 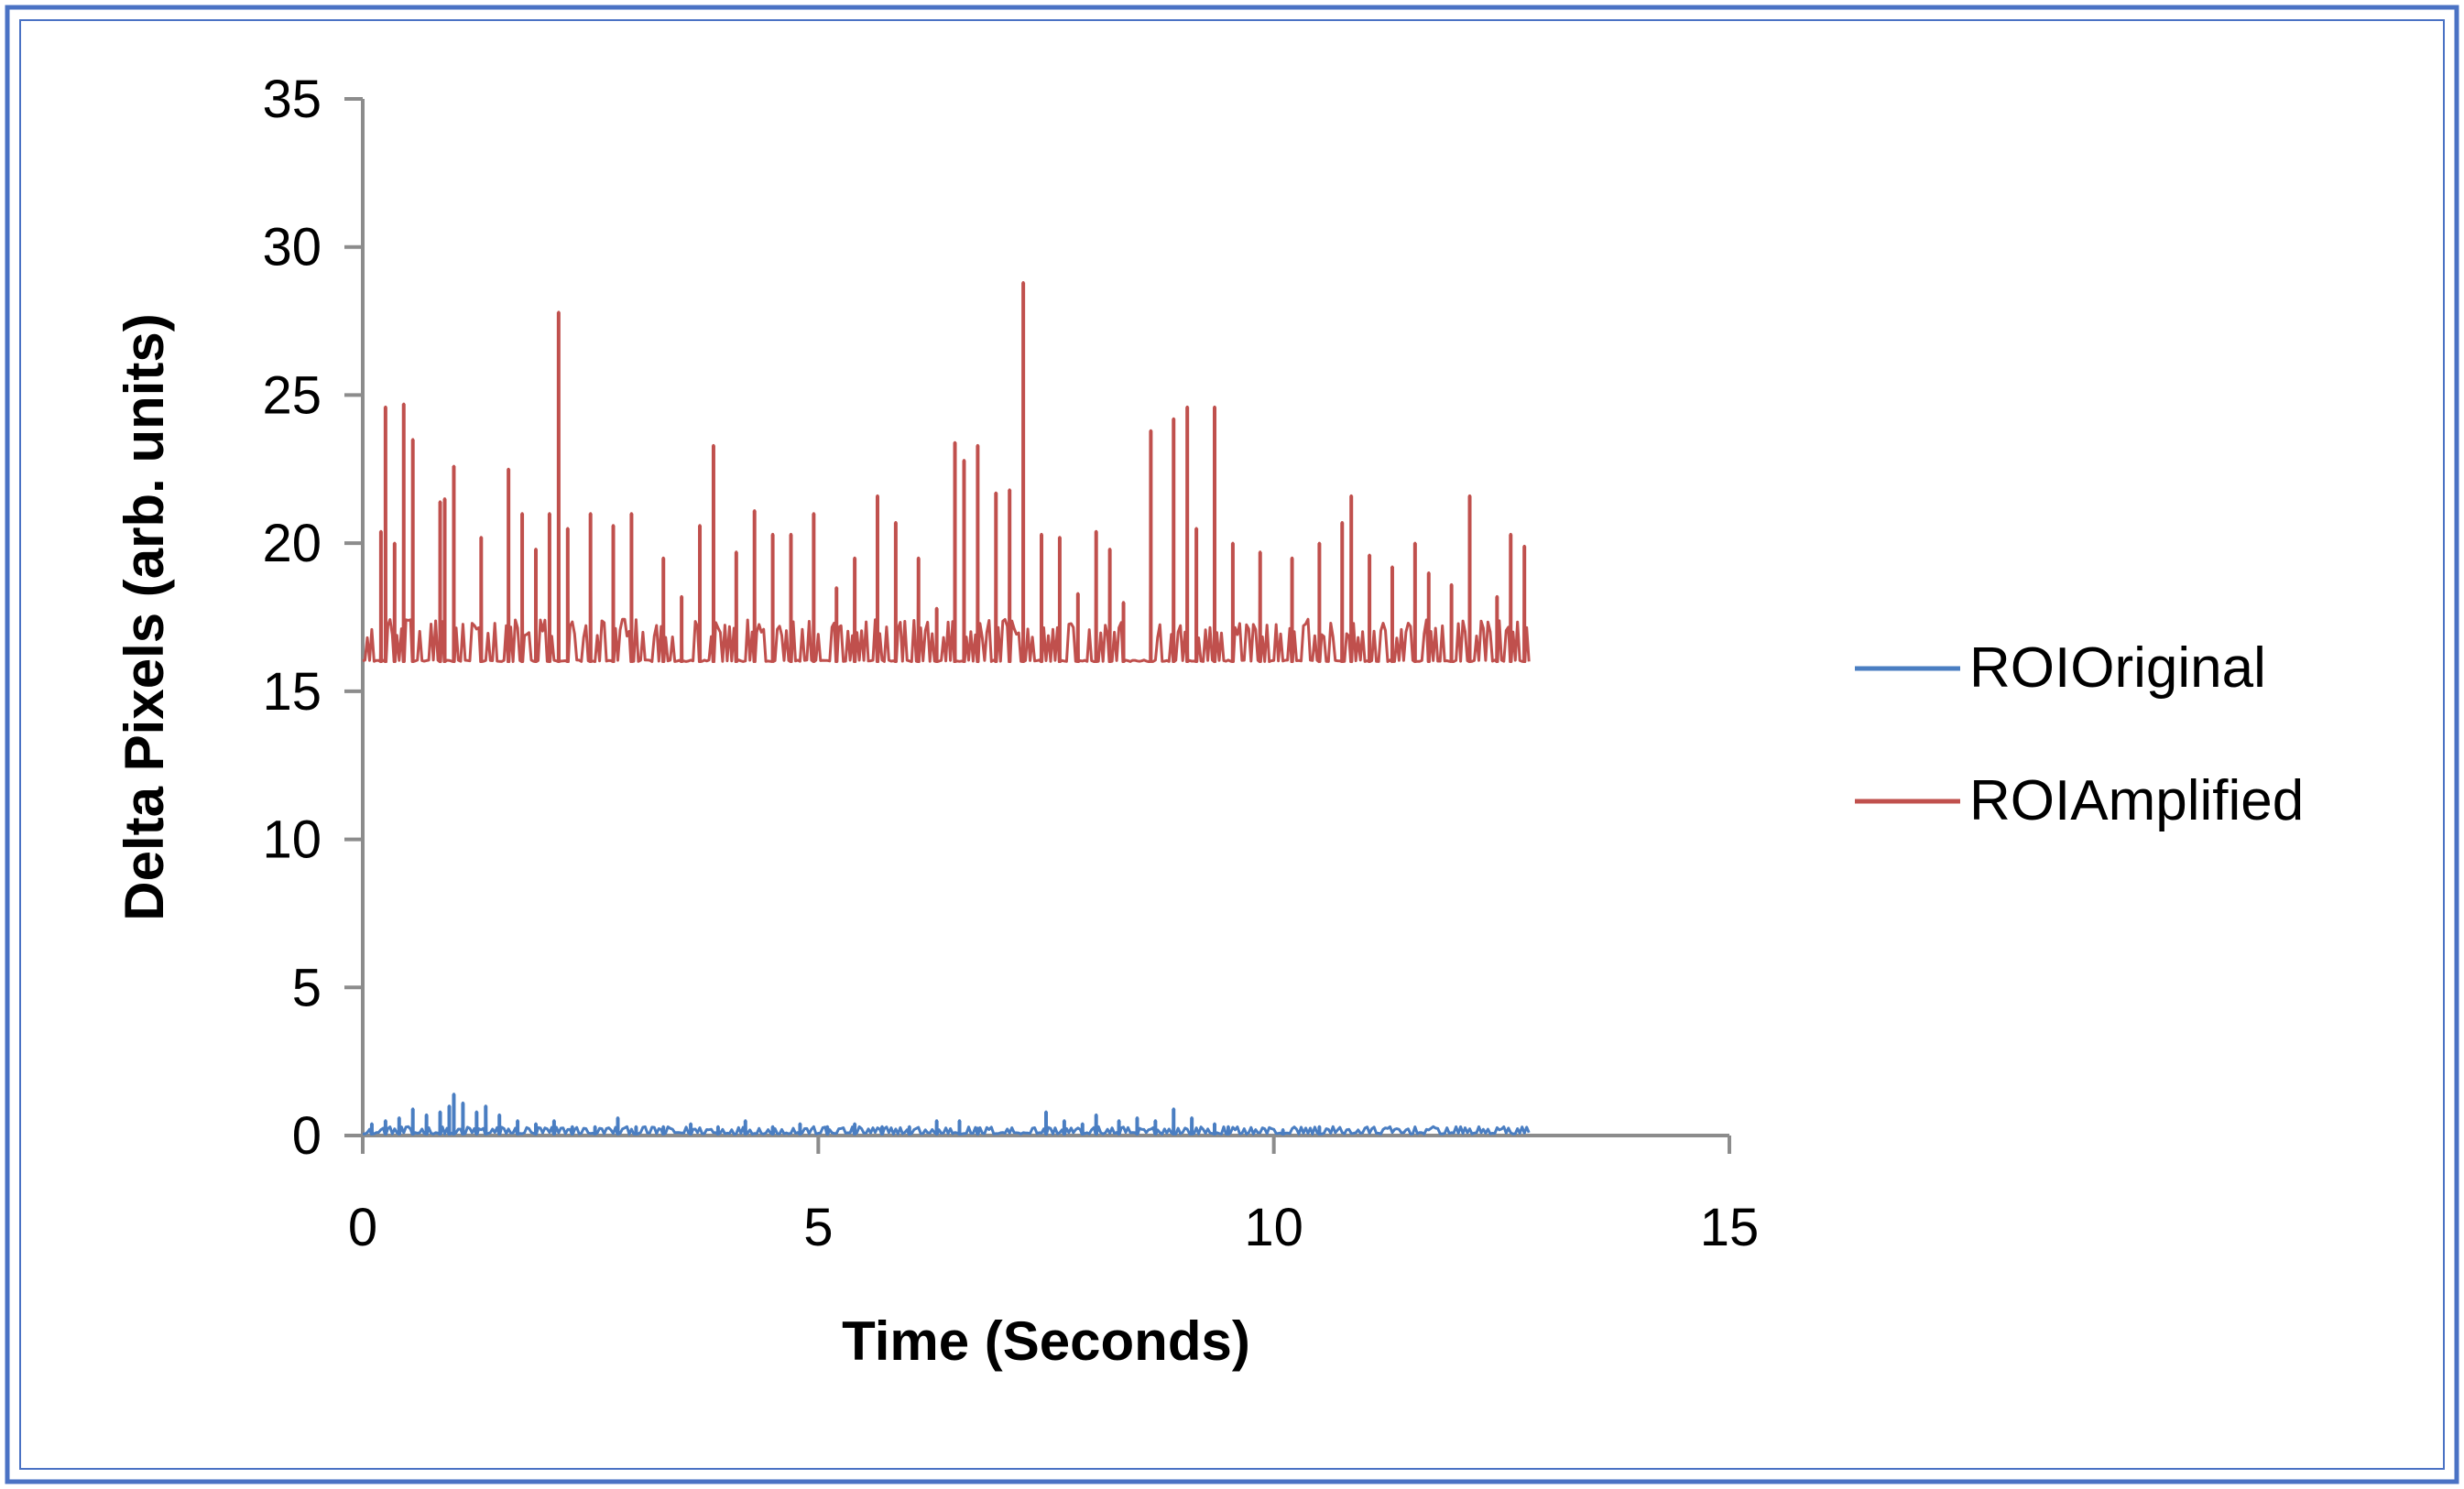 What do you see at coordinates (307, 988) in the screenshot?
I see `y-tick-label: 5` at bounding box center [307, 988].